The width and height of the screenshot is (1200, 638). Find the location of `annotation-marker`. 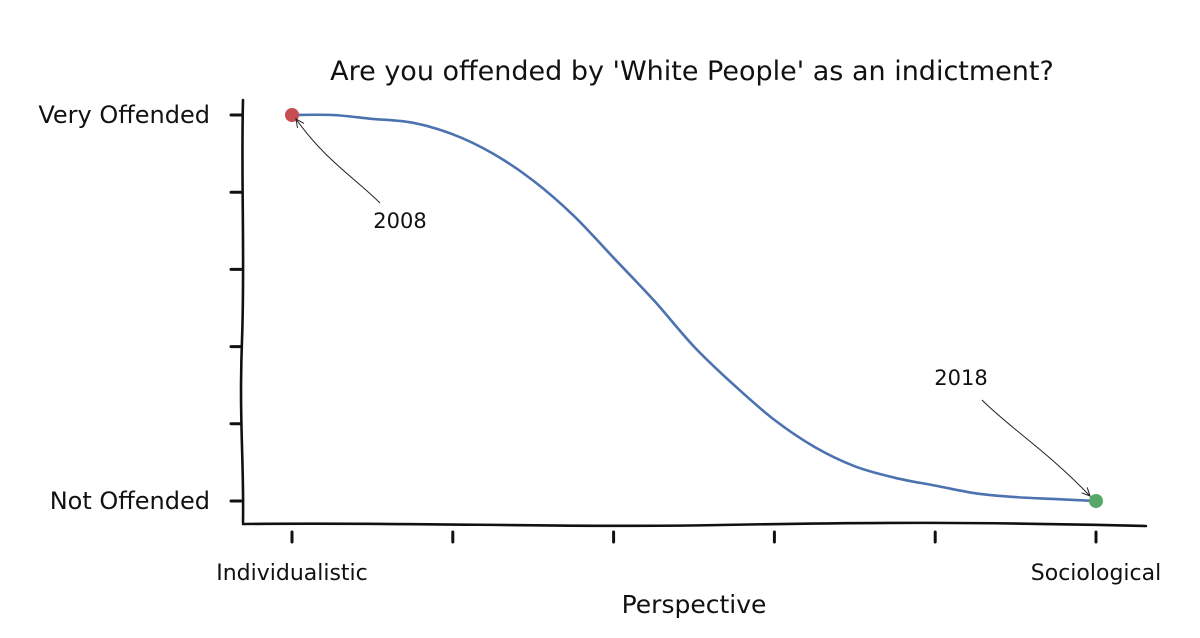

annotation-marker is located at coordinates (1096, 501).